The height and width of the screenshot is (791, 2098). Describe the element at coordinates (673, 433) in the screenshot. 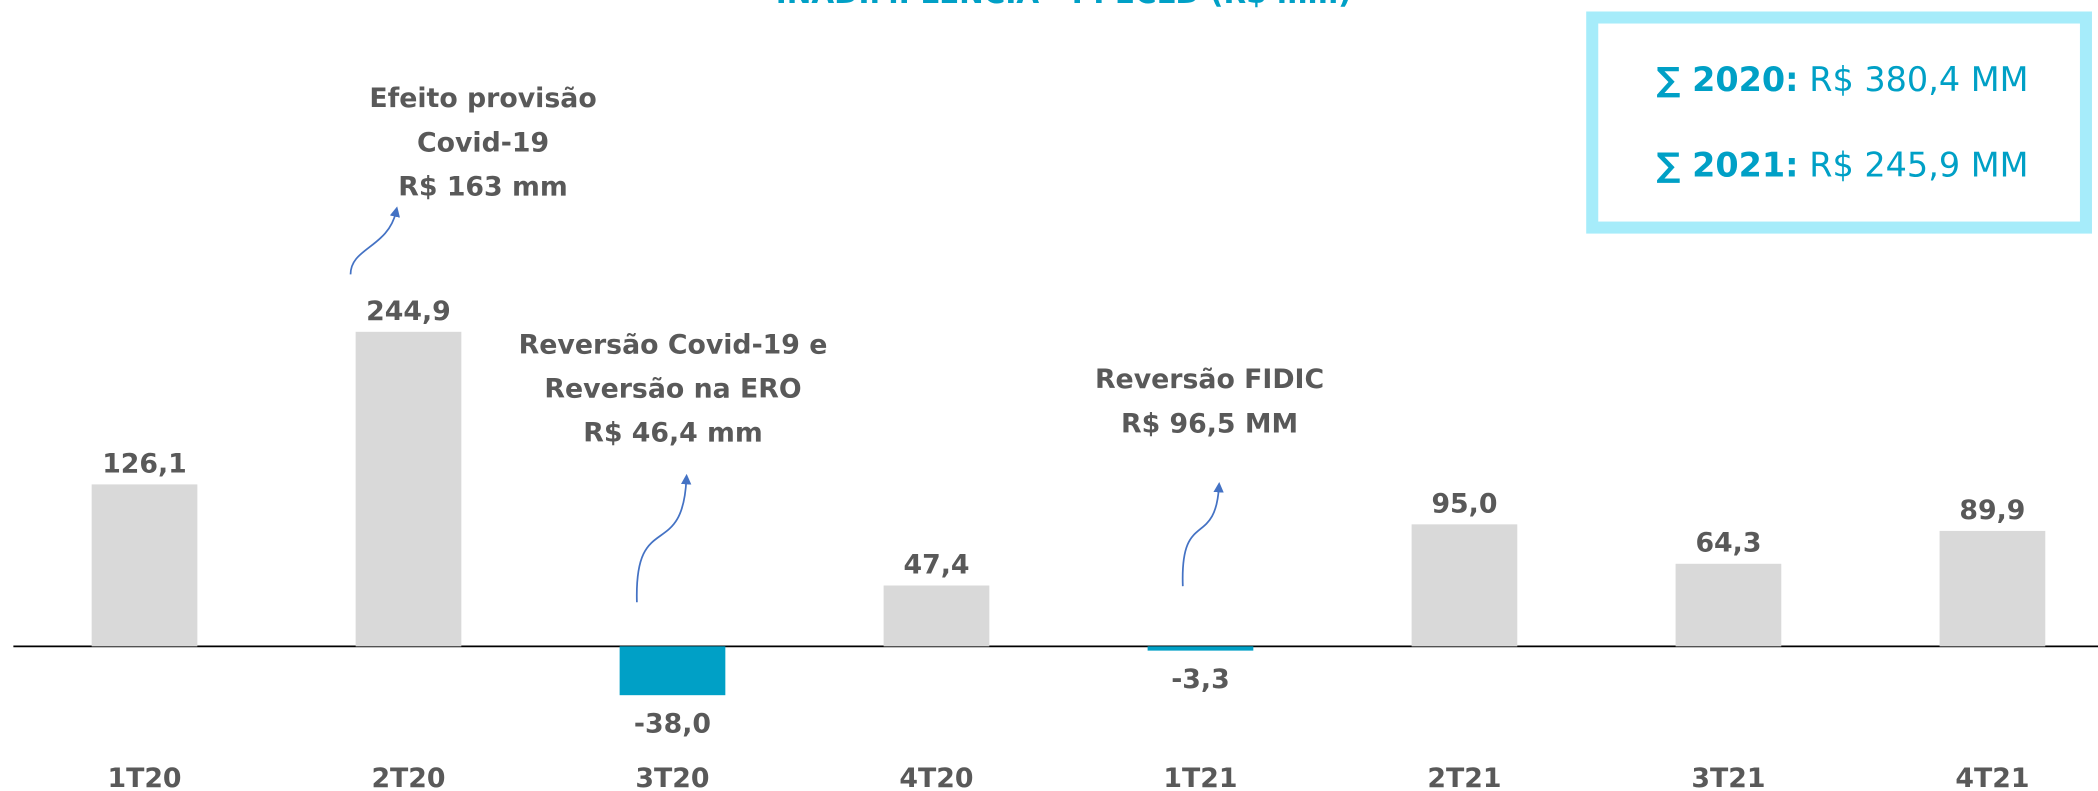

I see `annotation: R$ 46,4 mm` at that location.